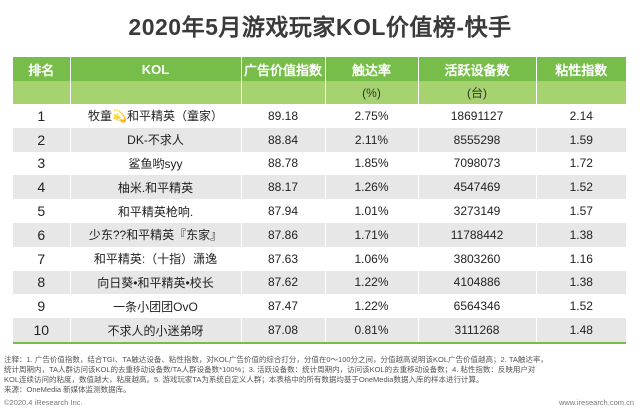 Image resolution: width=640 pixels, height=414 pixels. I want to click on cell-stickiness: 1.72, so click(581, 163).